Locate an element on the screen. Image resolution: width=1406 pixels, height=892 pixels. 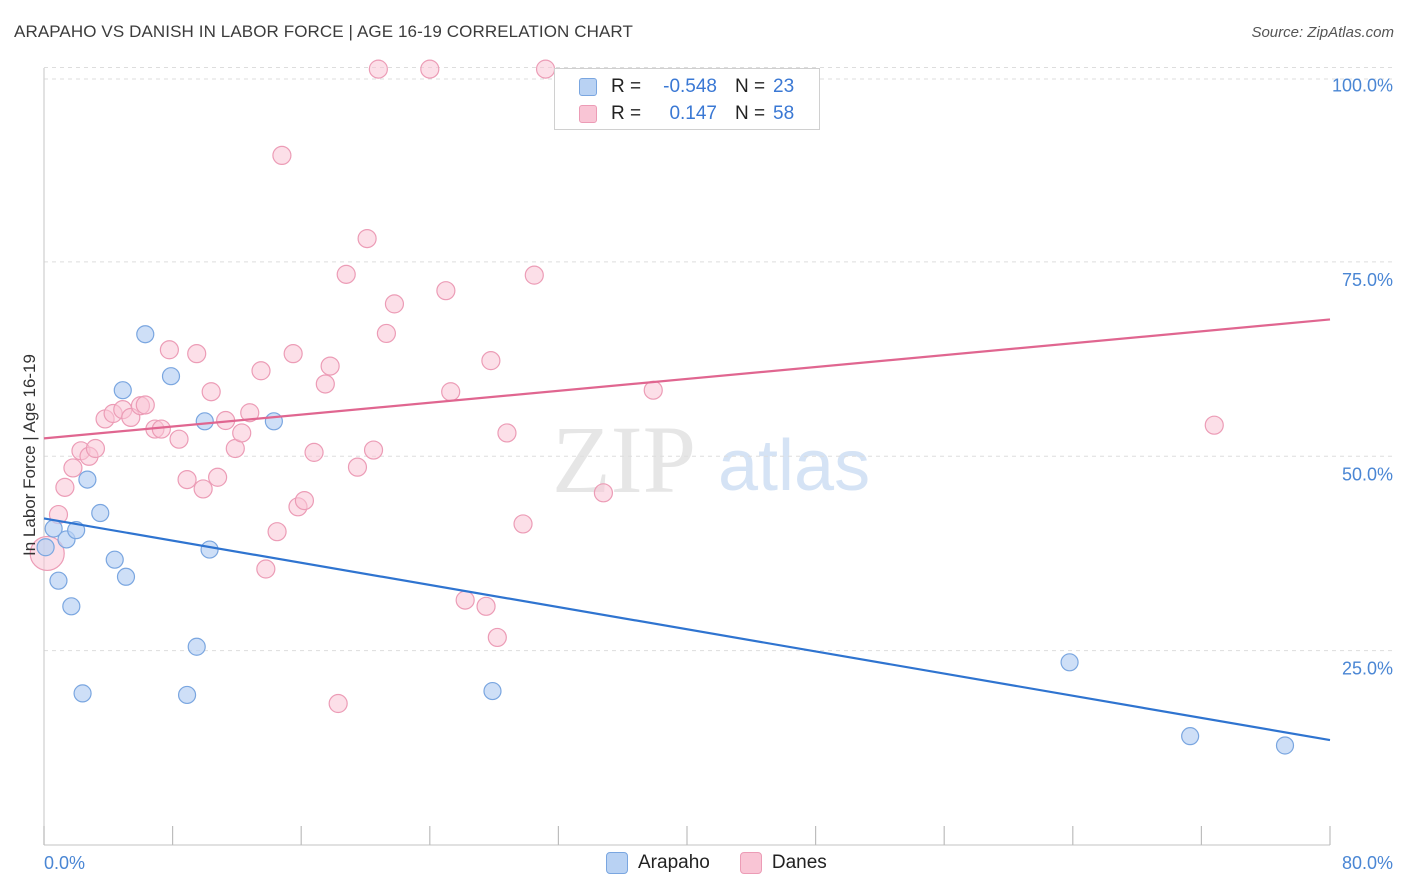
axis-ticks is located at coordinates (687, 835).